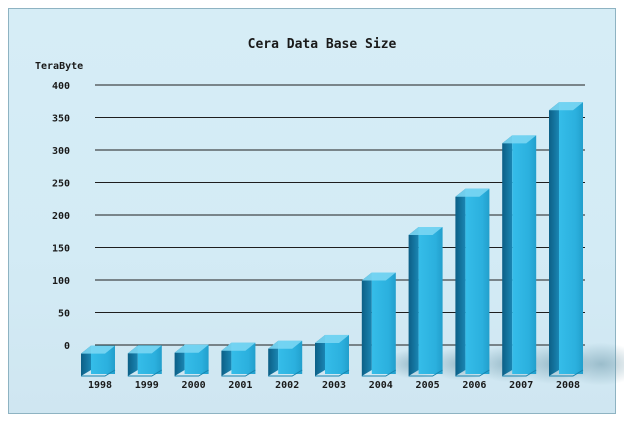  Describe the element at coordinates (287, 385) in the screenshot. I see `x-tick-label: 2002` at that location.